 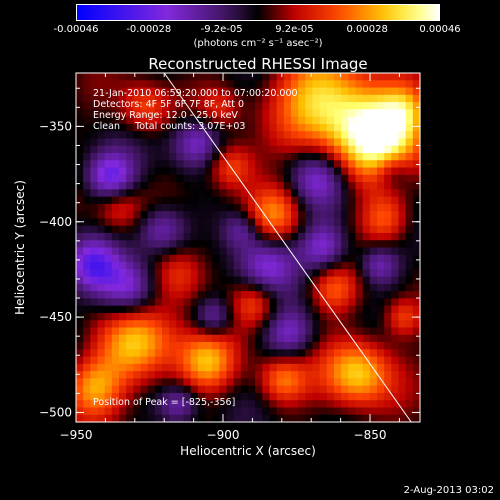 I want to click on annotation-energy-range: Energy Range: 12.0 - 25.0 keV, so click(x=165, y=115).